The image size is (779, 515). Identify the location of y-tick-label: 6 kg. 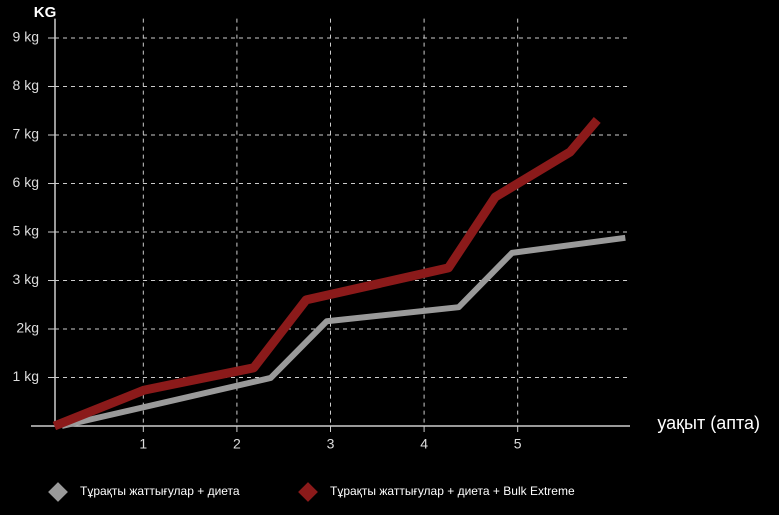
(26, 182).